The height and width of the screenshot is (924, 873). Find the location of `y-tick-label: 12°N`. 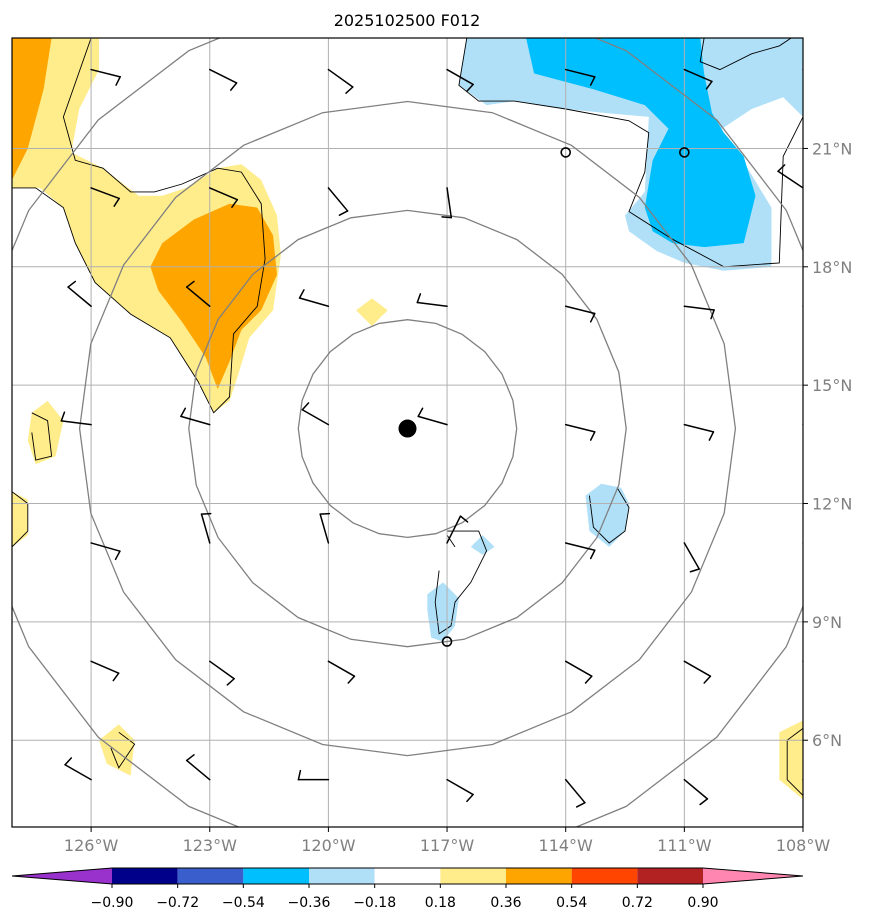

y-tick-label: 12°N is located at coordinates (832, 504).